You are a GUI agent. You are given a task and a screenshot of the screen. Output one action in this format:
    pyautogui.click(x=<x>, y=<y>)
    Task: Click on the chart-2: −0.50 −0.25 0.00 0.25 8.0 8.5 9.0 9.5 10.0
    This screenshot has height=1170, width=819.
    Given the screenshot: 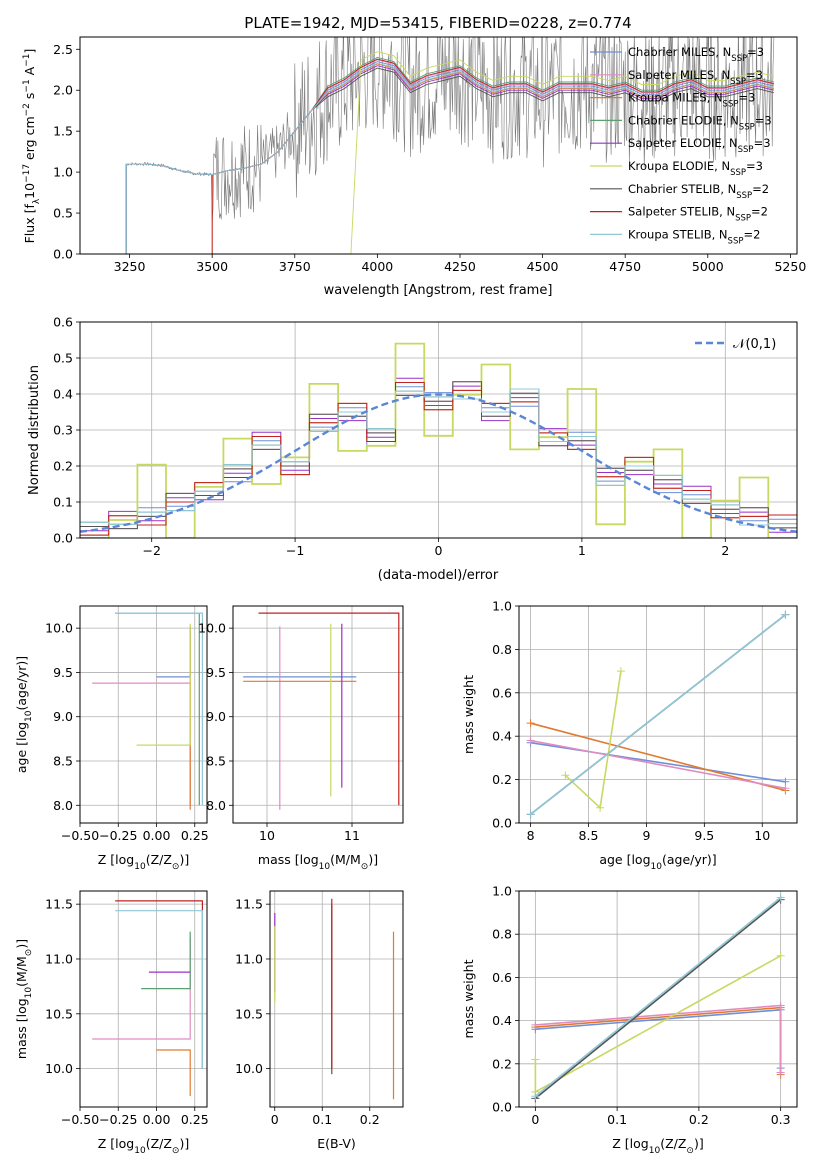 What is the action you would take?
    pyautogui.click(x=127, y=724)
    